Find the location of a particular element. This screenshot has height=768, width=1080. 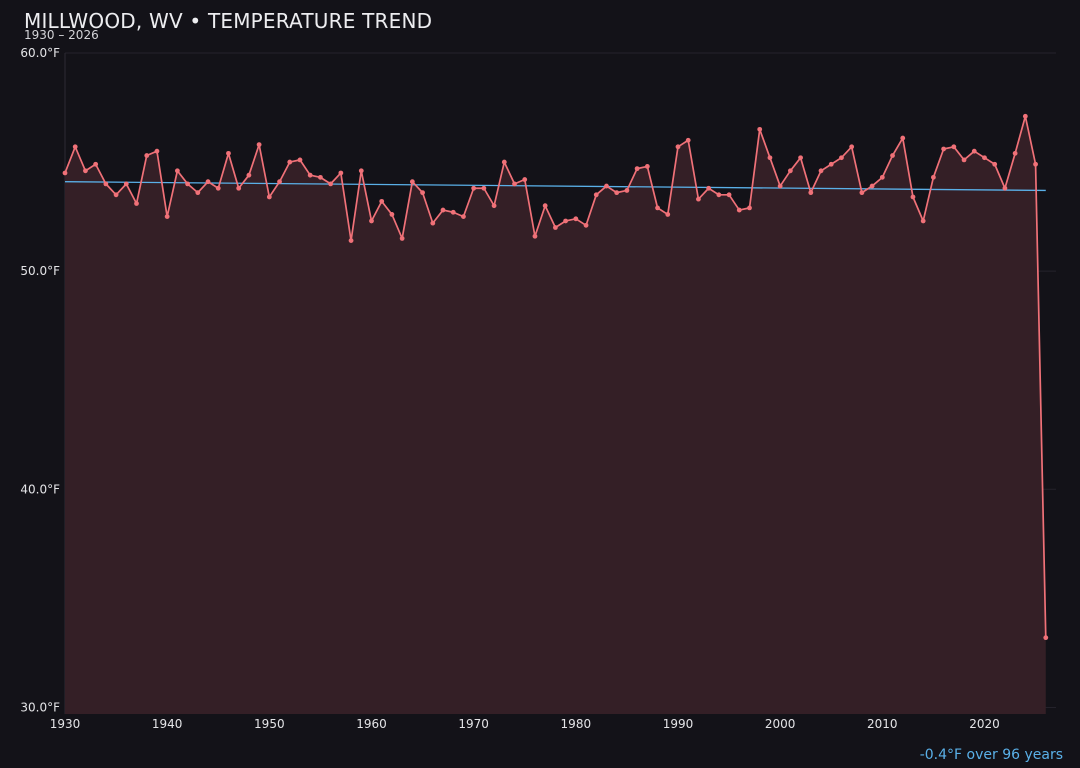

trend-note: -0.4°F over 96 years is located at coordinates (991, 755).